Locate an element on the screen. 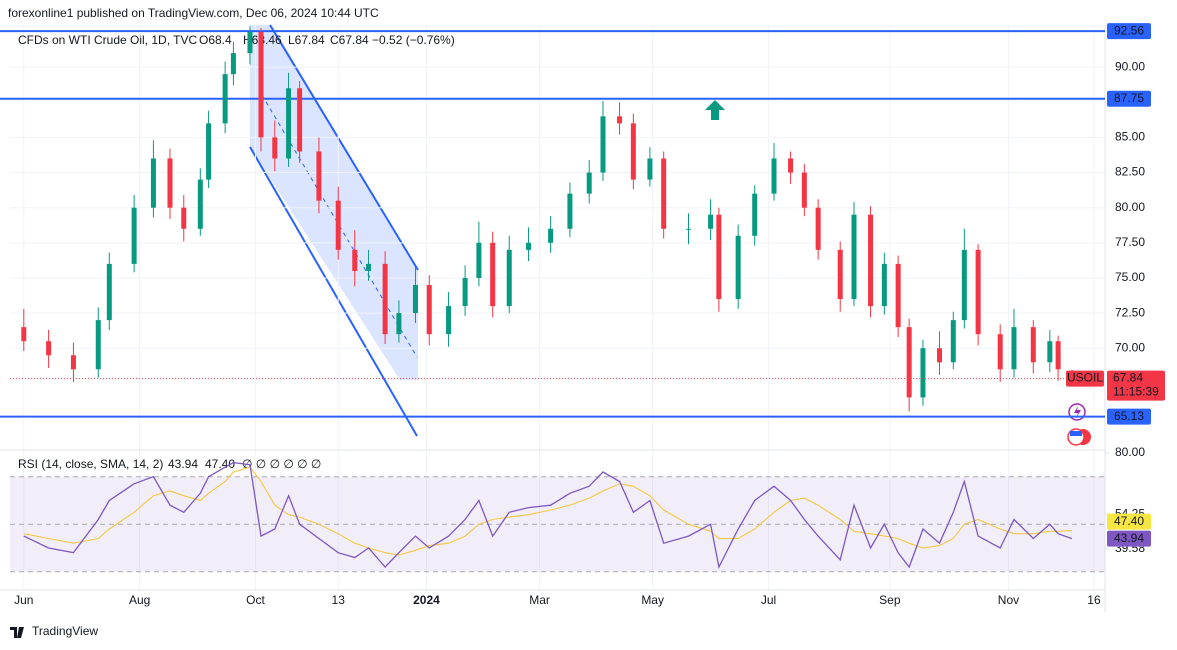  ohlc-change: −0.52 (−0.76%) is located at coordinates (413, 40).